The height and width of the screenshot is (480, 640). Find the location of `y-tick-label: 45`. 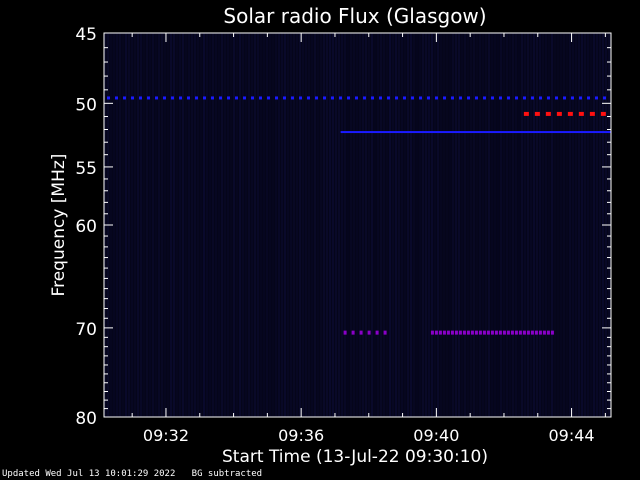

y-tick-label: 45 is located at coordinates (86, 35).